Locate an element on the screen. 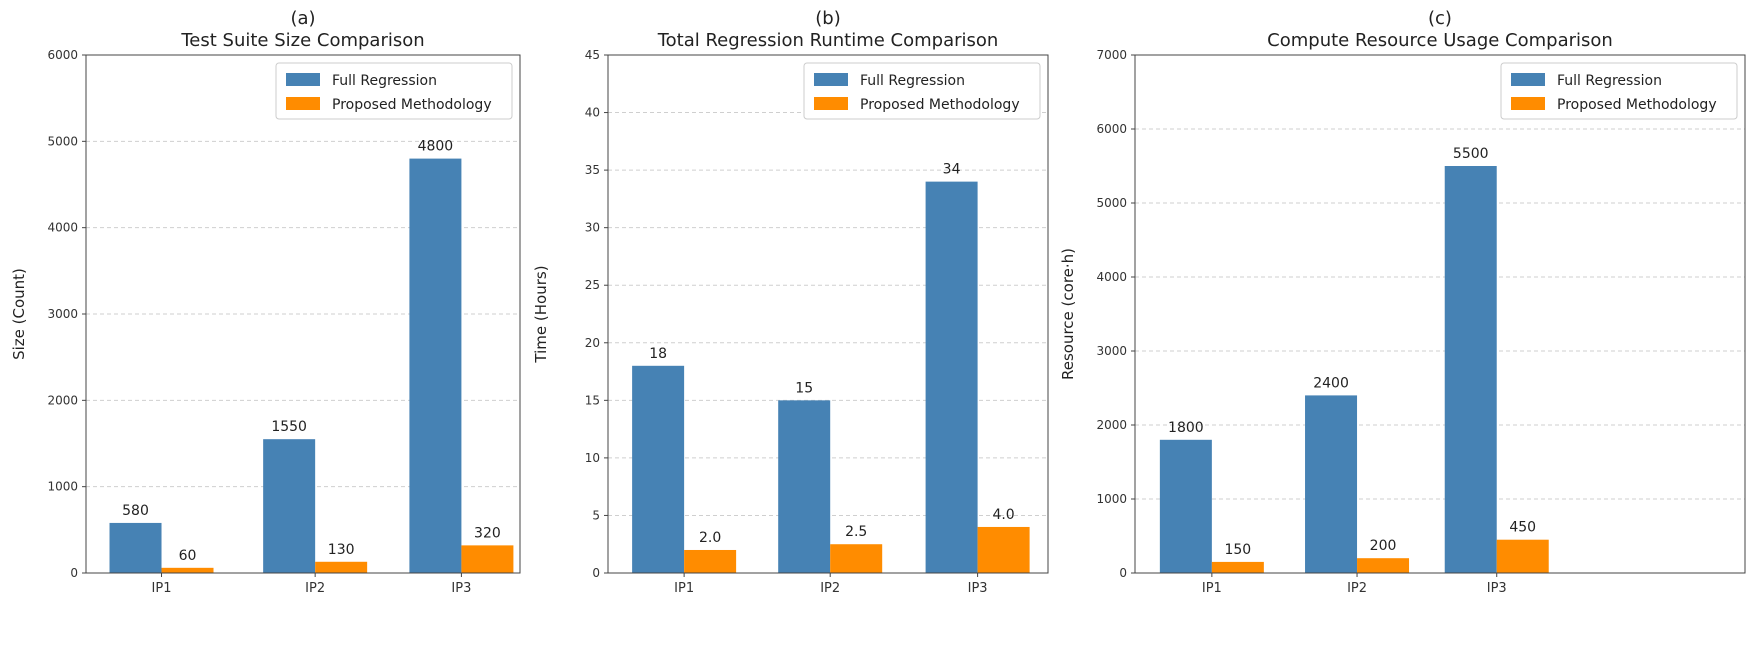 The height and width of the screenshot is (670, 1760). y-tick-label: 20 is located at coordinates (592, 343).